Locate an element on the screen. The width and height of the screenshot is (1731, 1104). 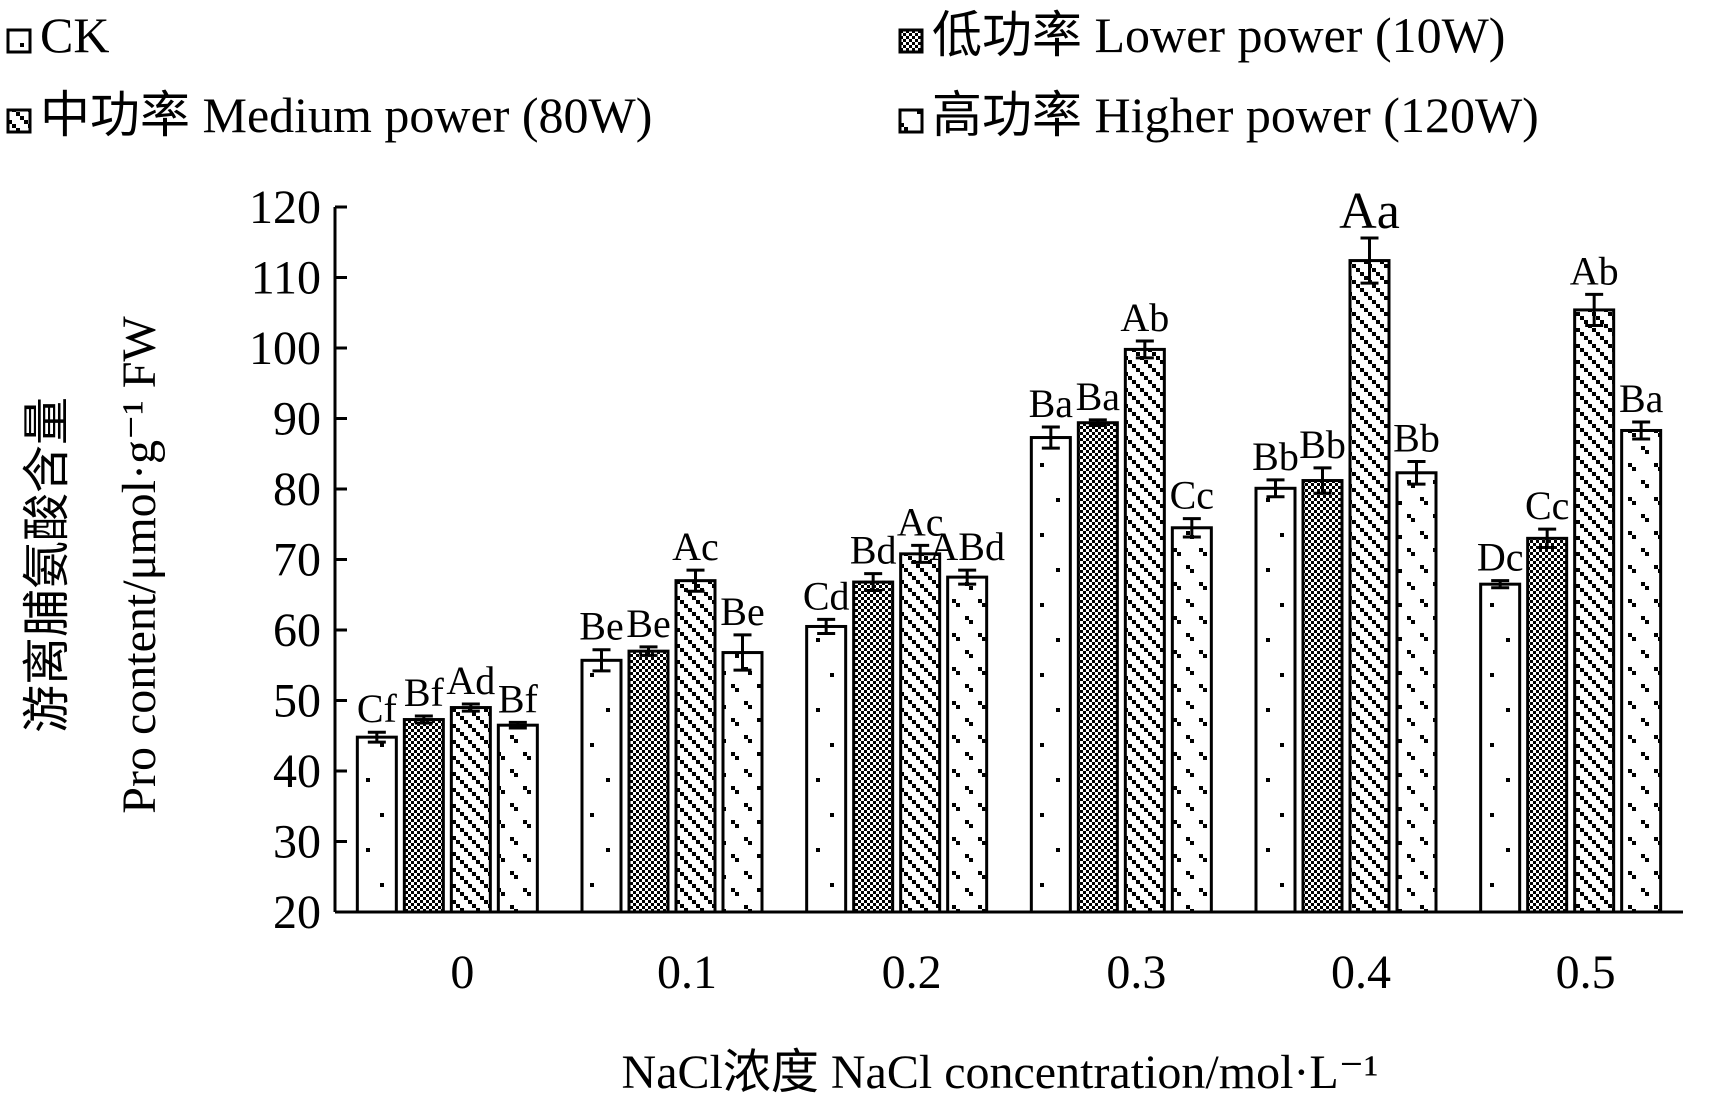
y-tick-label: 120 is located at coordinates (285, 207).